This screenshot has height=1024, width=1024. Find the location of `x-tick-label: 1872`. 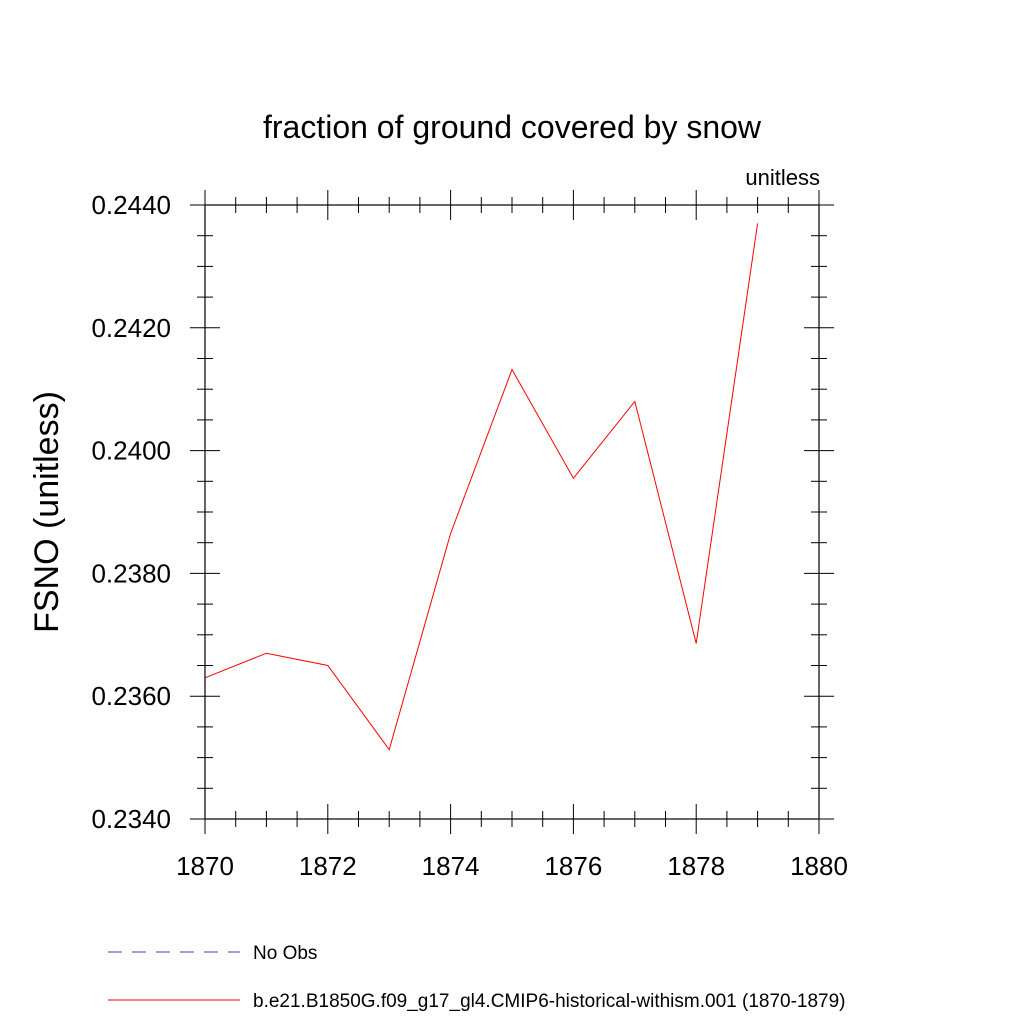

x-tick-label: 1872 is located at coordinates (328, 866).